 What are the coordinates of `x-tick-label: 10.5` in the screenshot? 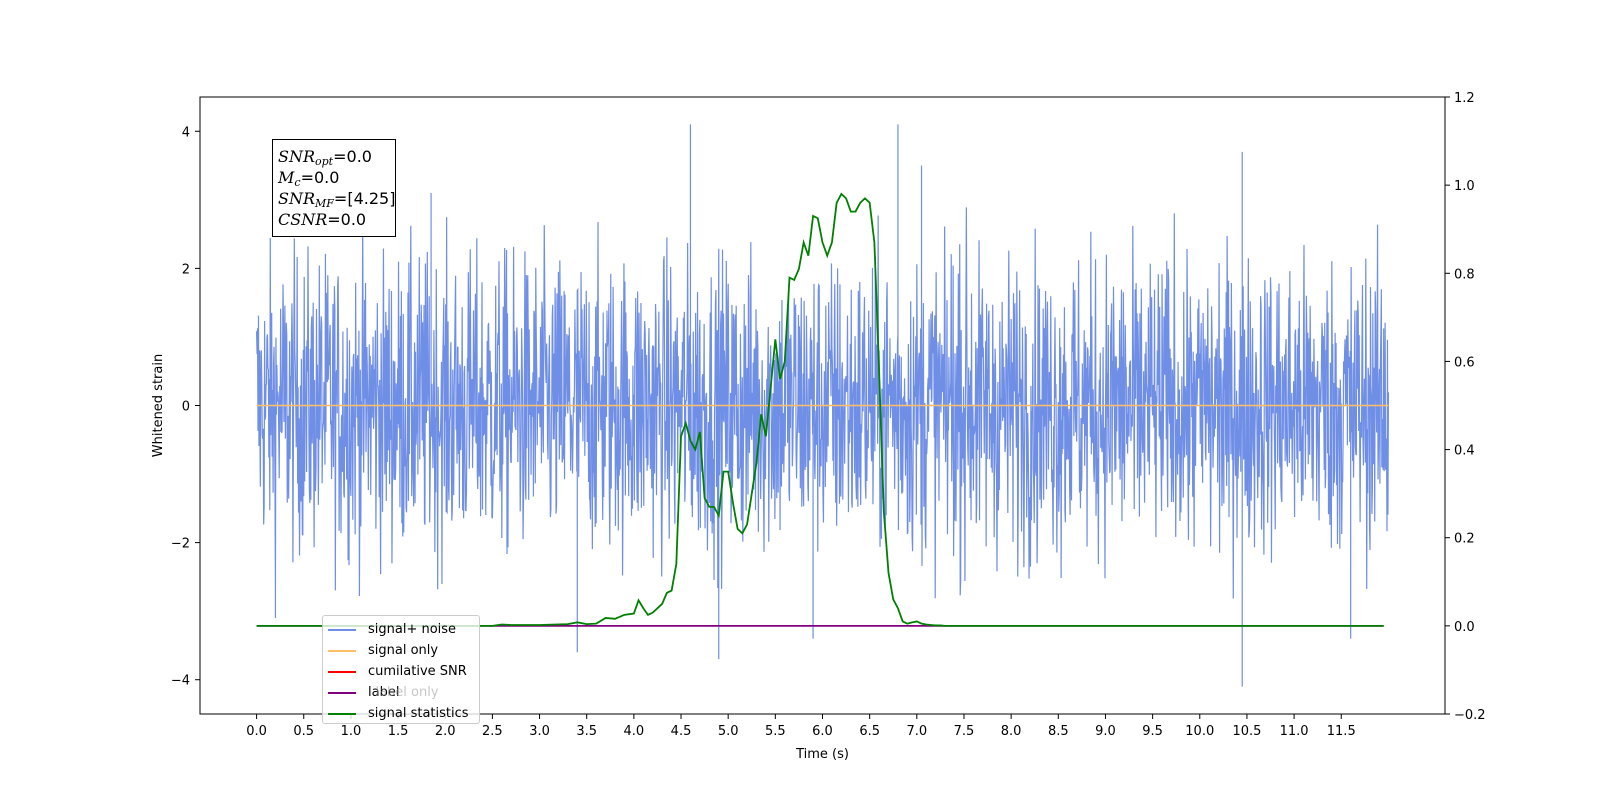 It's located at (1246, 731).